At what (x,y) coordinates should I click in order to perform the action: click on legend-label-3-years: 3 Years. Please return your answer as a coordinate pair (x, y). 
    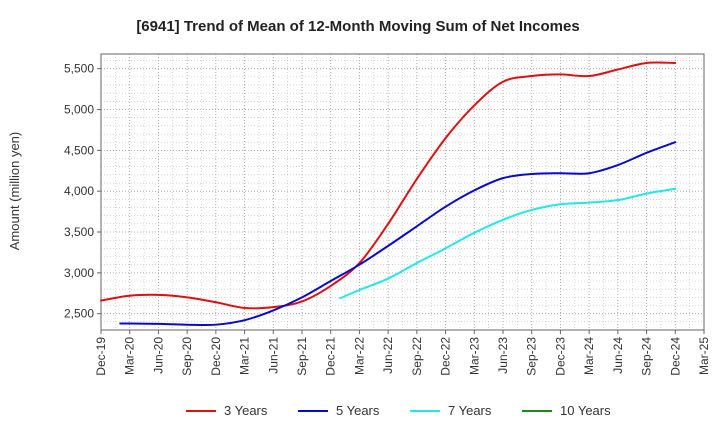
    Looking at the image, I should click on (246, 410).